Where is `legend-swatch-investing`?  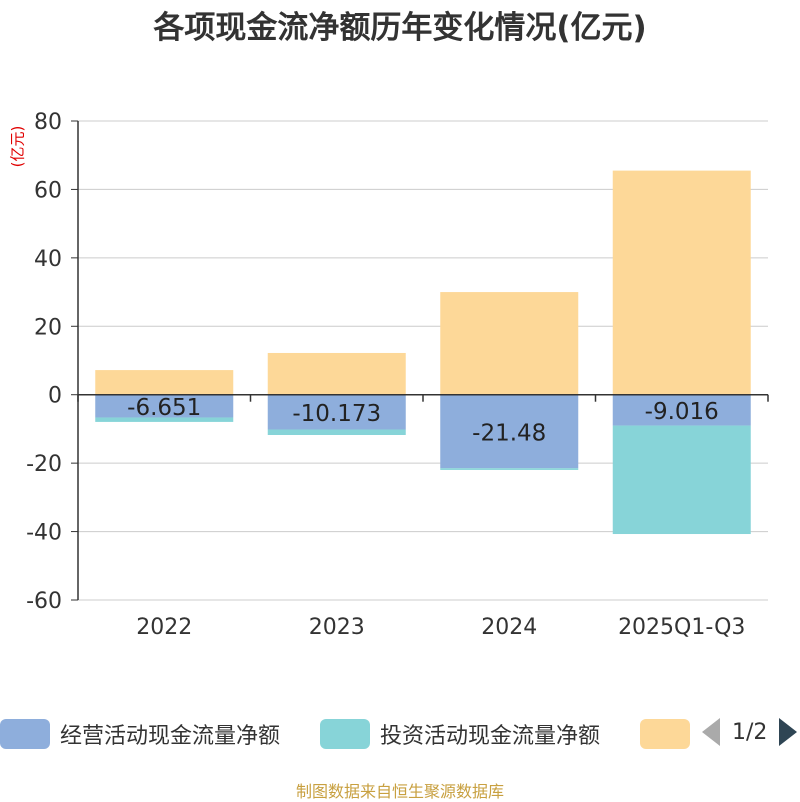
legend-swatch-investing is located at coordinates (345, 734).